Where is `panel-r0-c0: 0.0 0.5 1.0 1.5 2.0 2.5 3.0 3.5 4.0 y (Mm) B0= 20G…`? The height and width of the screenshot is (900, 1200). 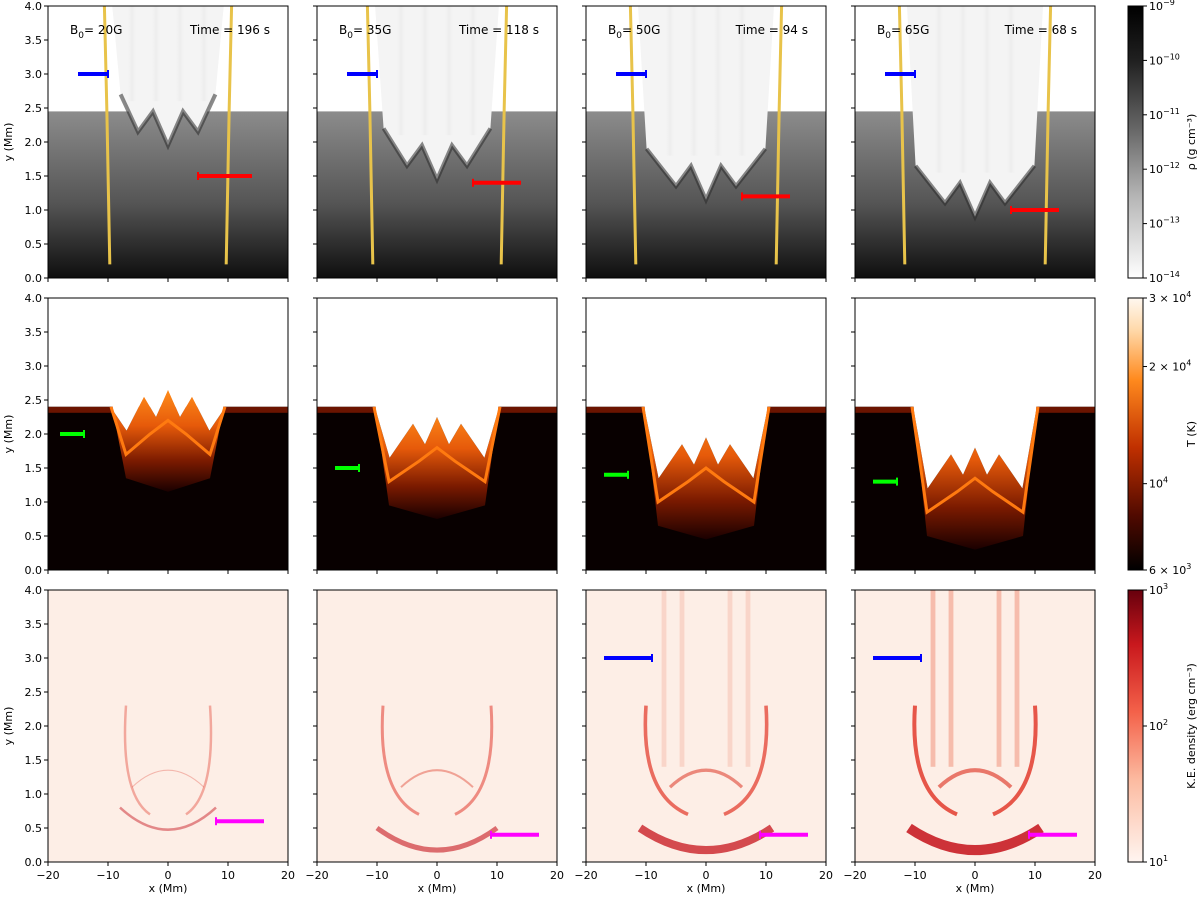
panel-r0-c0: 0.0 0.5 1.0 1.5 2.0 2.5 3.0 3.5 4.0 y (Mm) B0= 20G… is located at coordinates (145, 142).